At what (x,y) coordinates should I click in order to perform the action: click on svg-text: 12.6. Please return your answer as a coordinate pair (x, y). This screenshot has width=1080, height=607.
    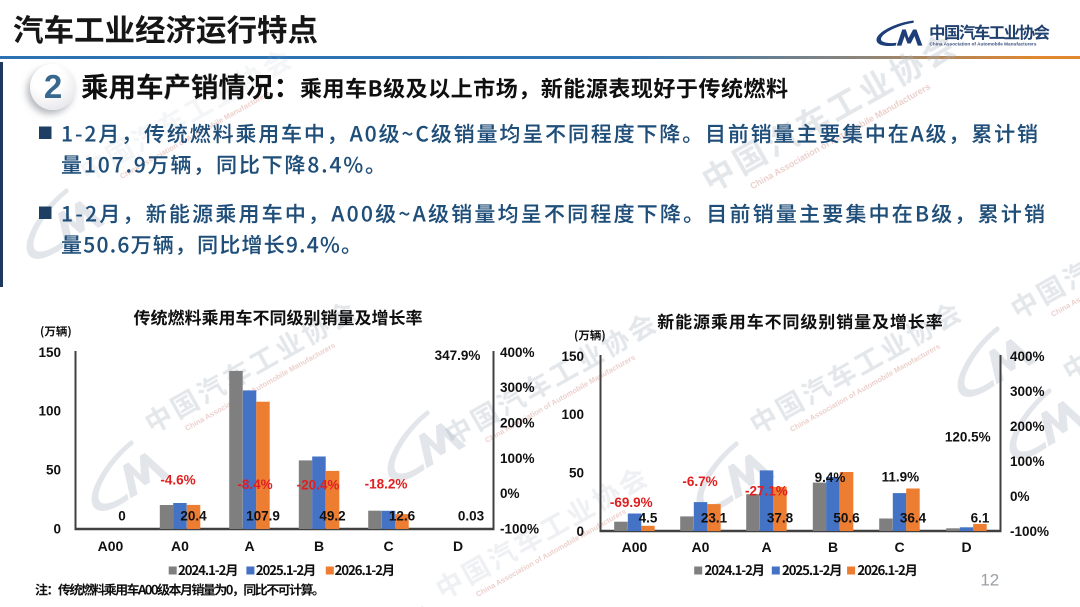
    Looking at the image, I should click on (402, 515).